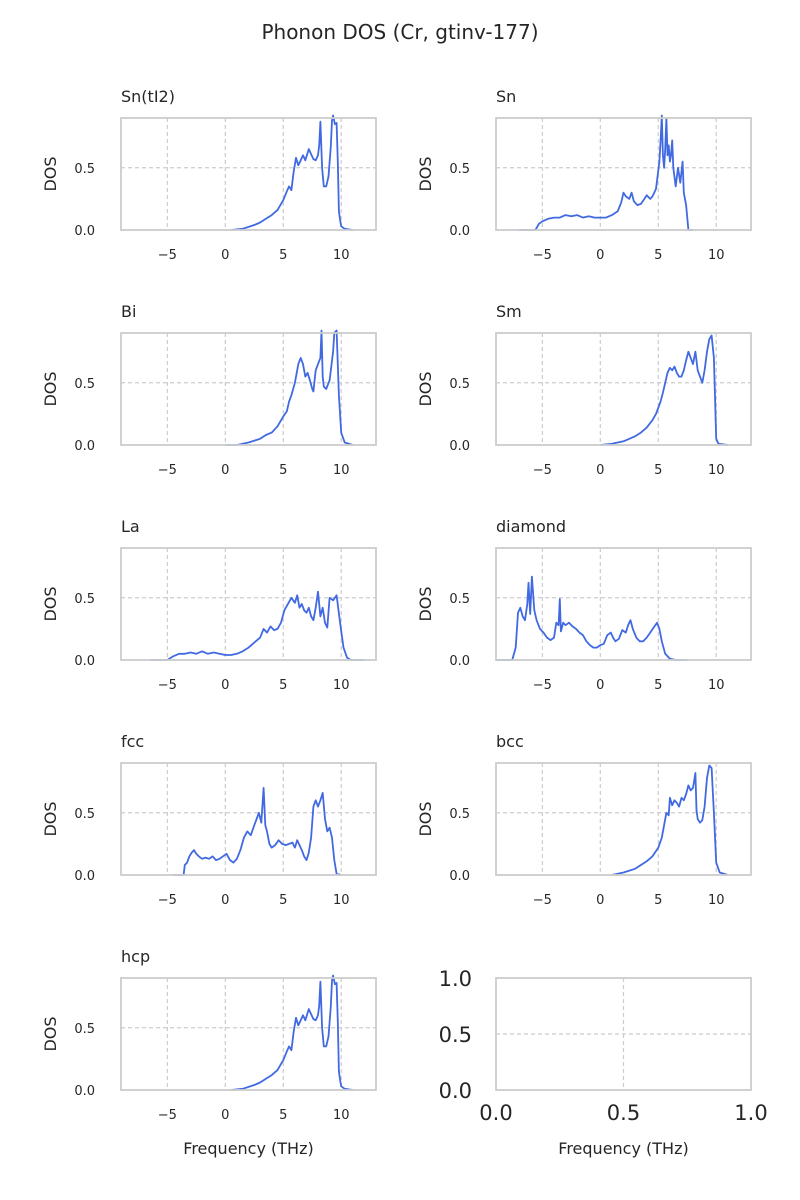  I want to click on subplot-title: Sn(tI2), so click(148, 96).